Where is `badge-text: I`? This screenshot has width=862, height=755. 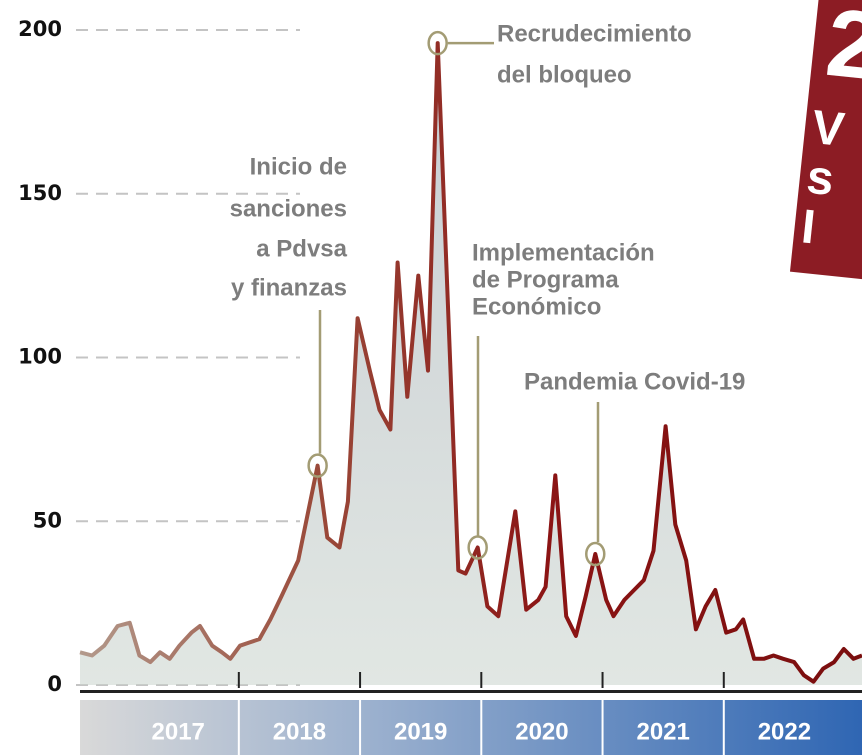
badge-text: I is located at coordinates (808, 227).